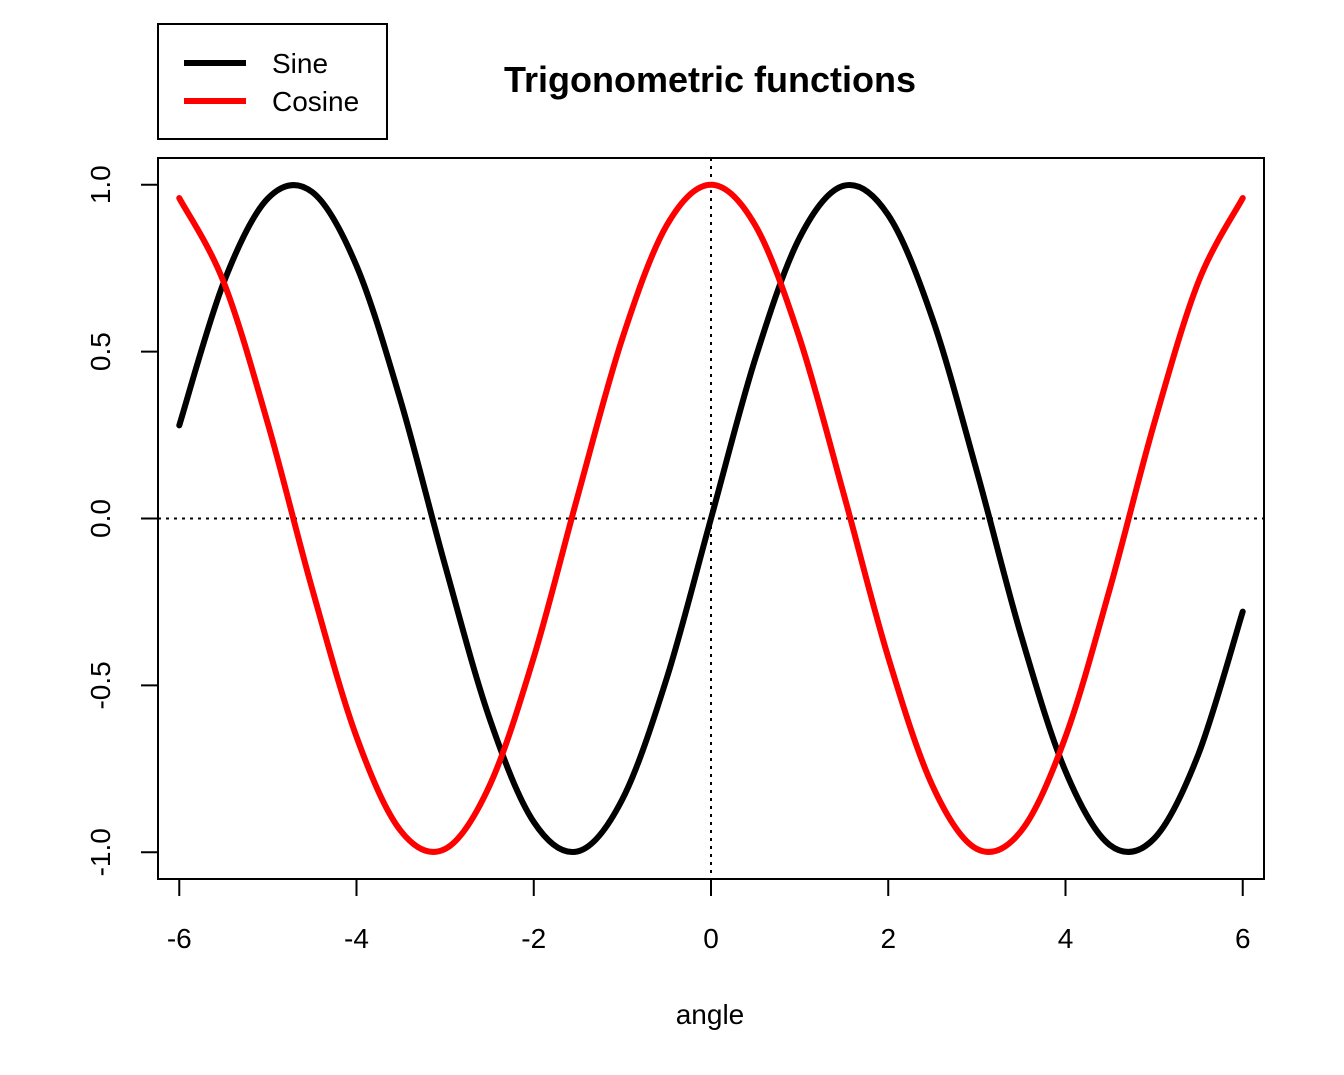 The height and width of the screenshot is (1075, 1344). Describe the element at coordinates (1243, 938) in the screenshot. I see `x-tick-label: 6` at that location.